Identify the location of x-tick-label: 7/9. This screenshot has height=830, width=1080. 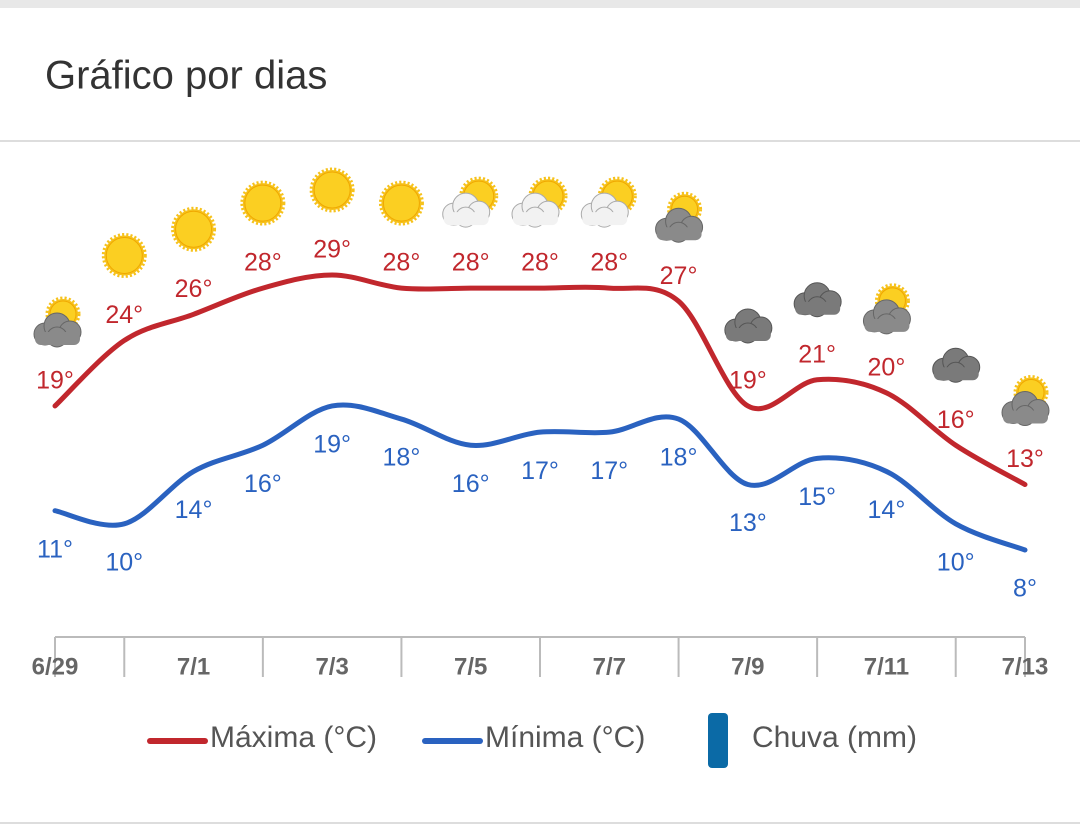
(747, 666).